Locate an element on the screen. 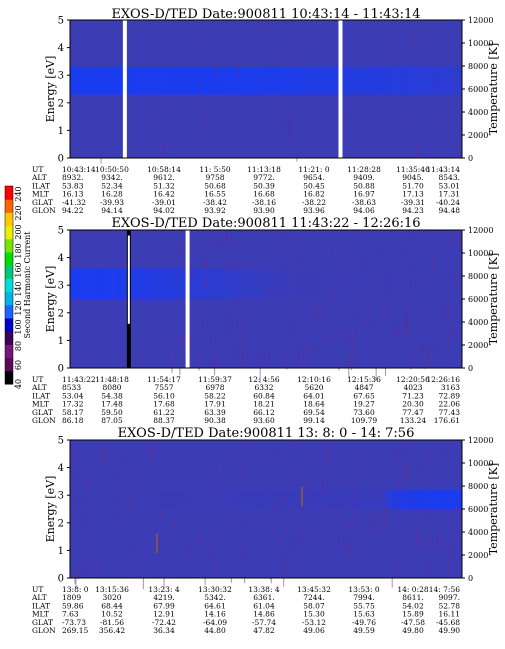  ephemeris-value: 55.75 is located at coordinates (364, 605).